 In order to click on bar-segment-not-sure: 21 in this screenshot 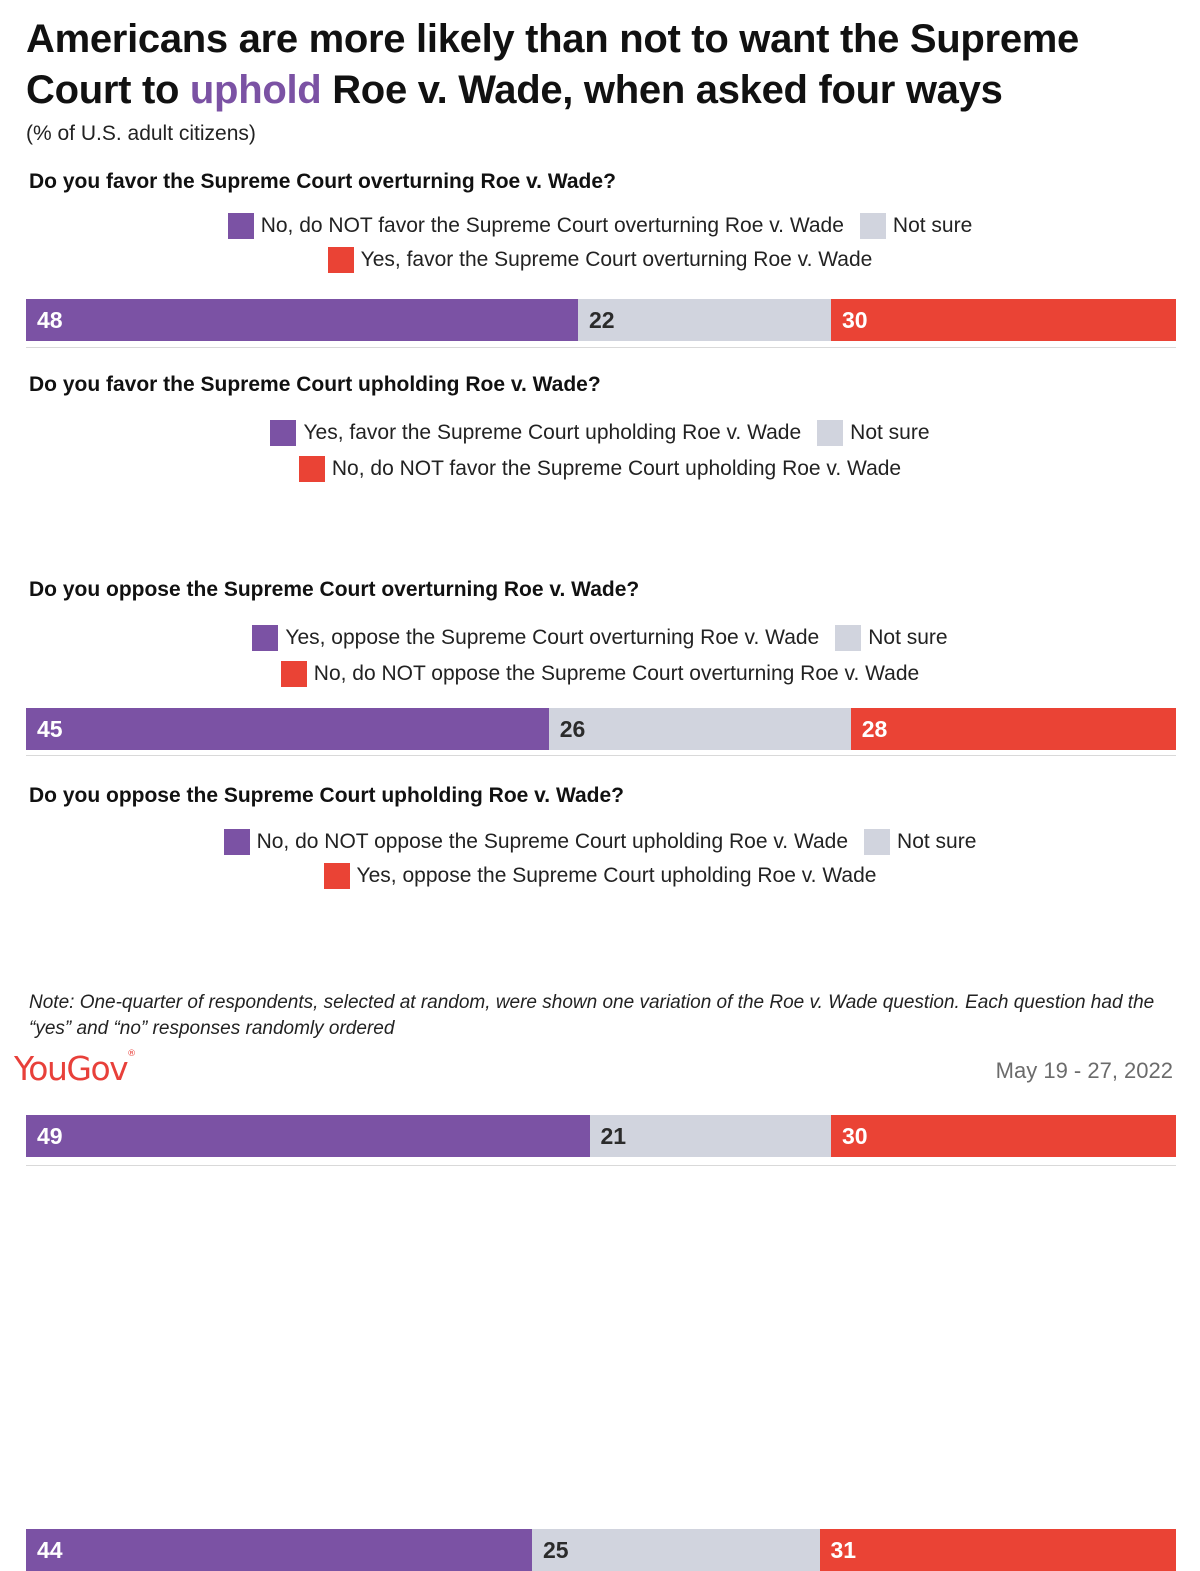, I will do `click(710, 1136)`.